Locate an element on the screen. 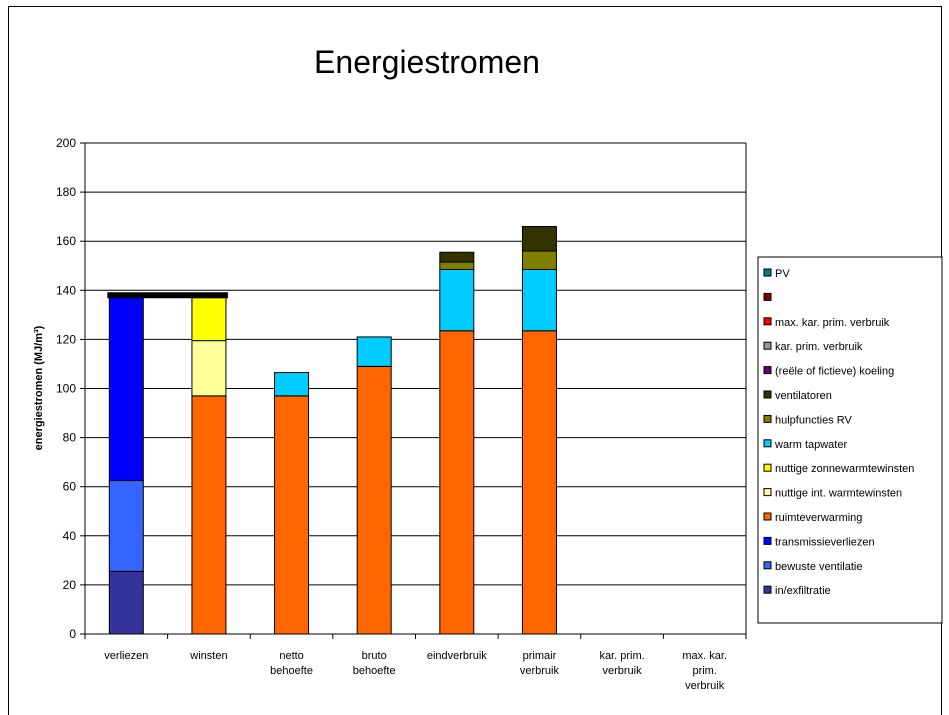 The width and height of the screenshot is (949, 715). y-tick-label: 40 is located at coordinates (70, 536).